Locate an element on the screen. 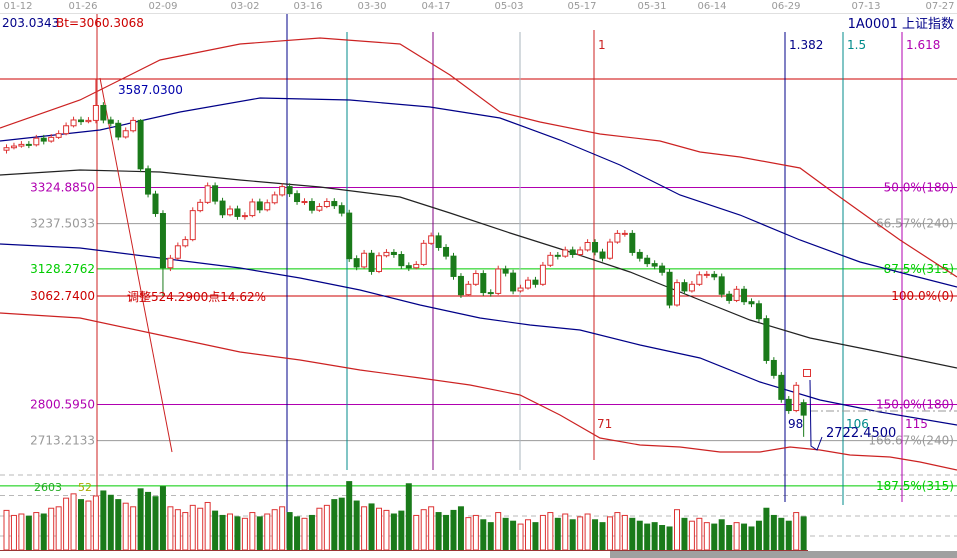 The width and height of the screenshot is (957, 558). retracement-percent-label: 100.0%(0) is located at coordinates (922, 296).